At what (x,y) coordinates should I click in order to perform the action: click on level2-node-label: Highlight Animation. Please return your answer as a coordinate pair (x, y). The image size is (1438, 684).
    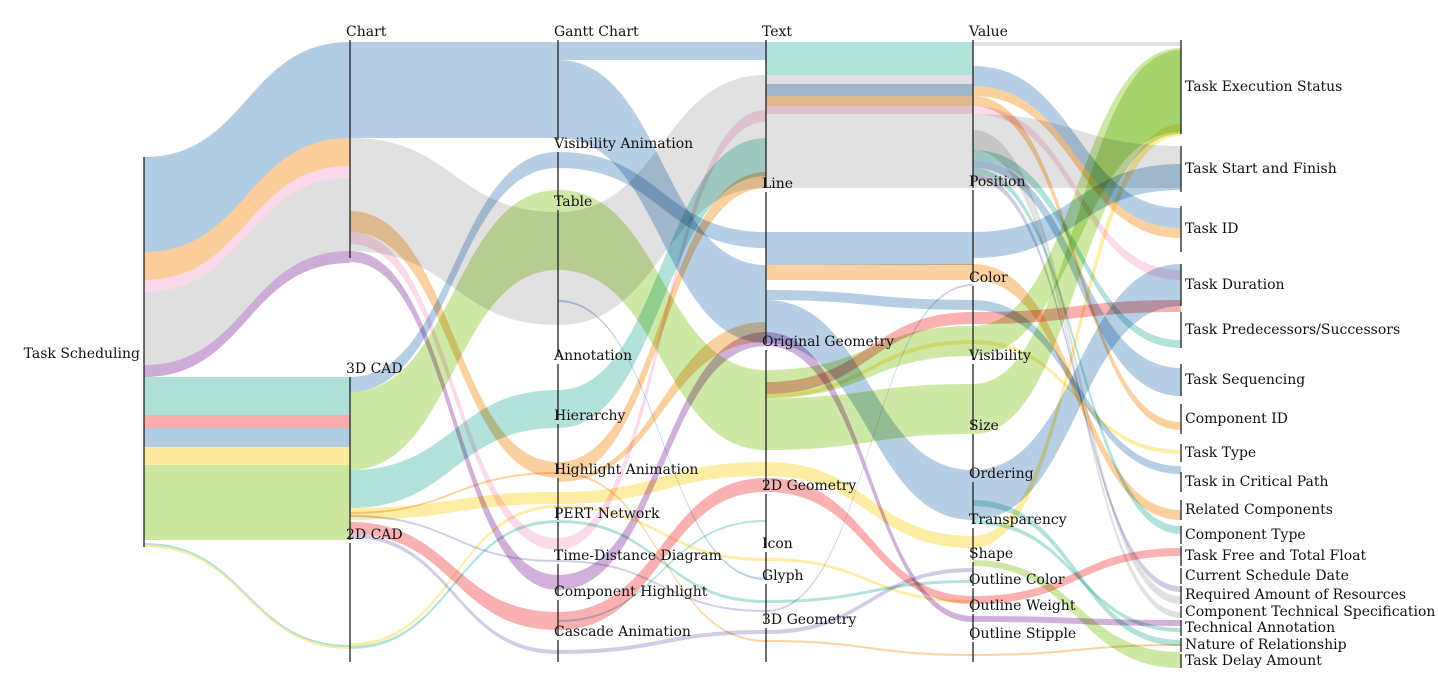
    Looking at the image, I should click on (626, 470).